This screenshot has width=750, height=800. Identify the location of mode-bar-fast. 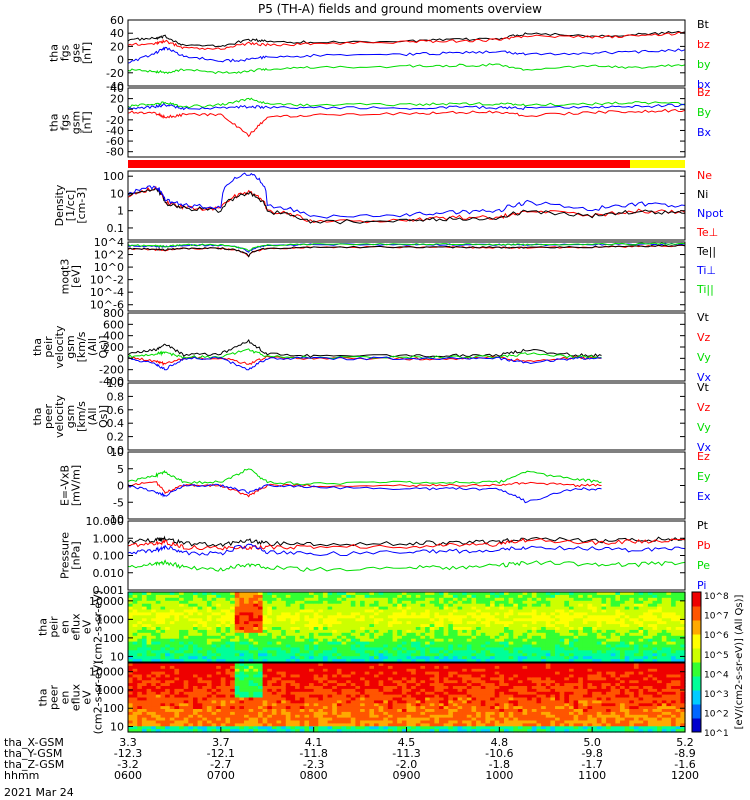
(379, 164).